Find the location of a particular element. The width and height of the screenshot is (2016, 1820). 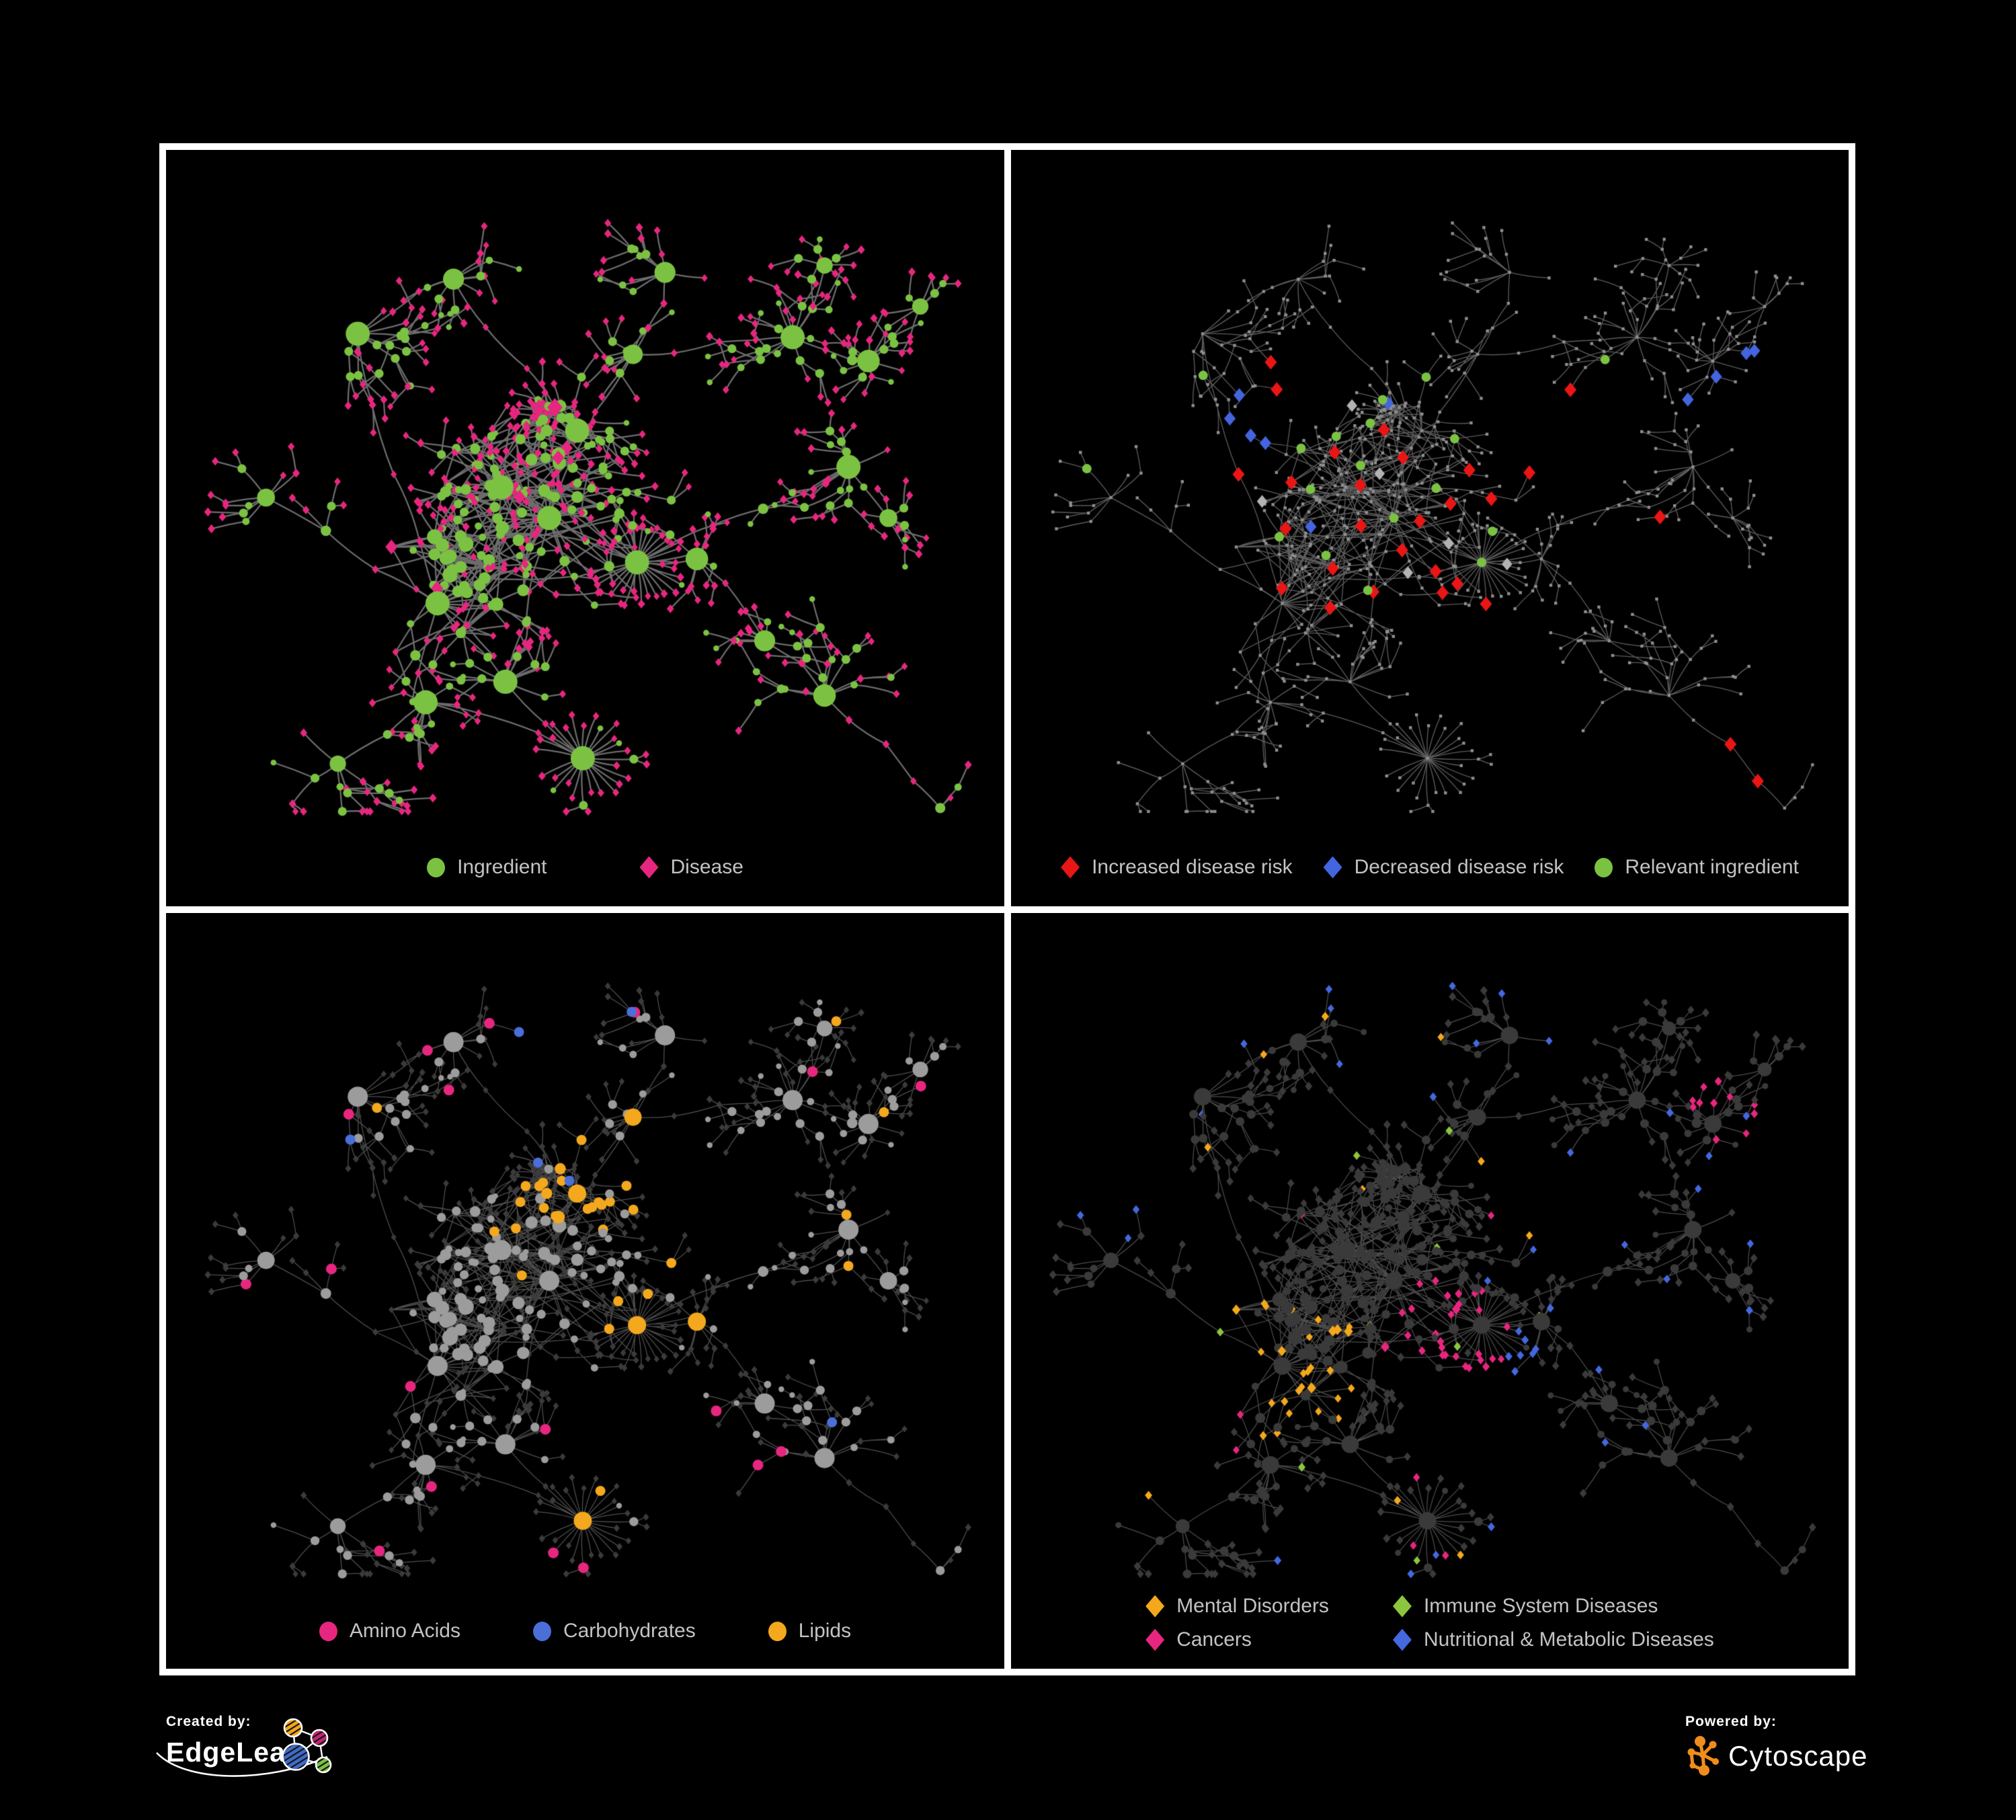

legend-item-relevant-ingredient: Relevant ingredient is located at coordinates (1697, 867).